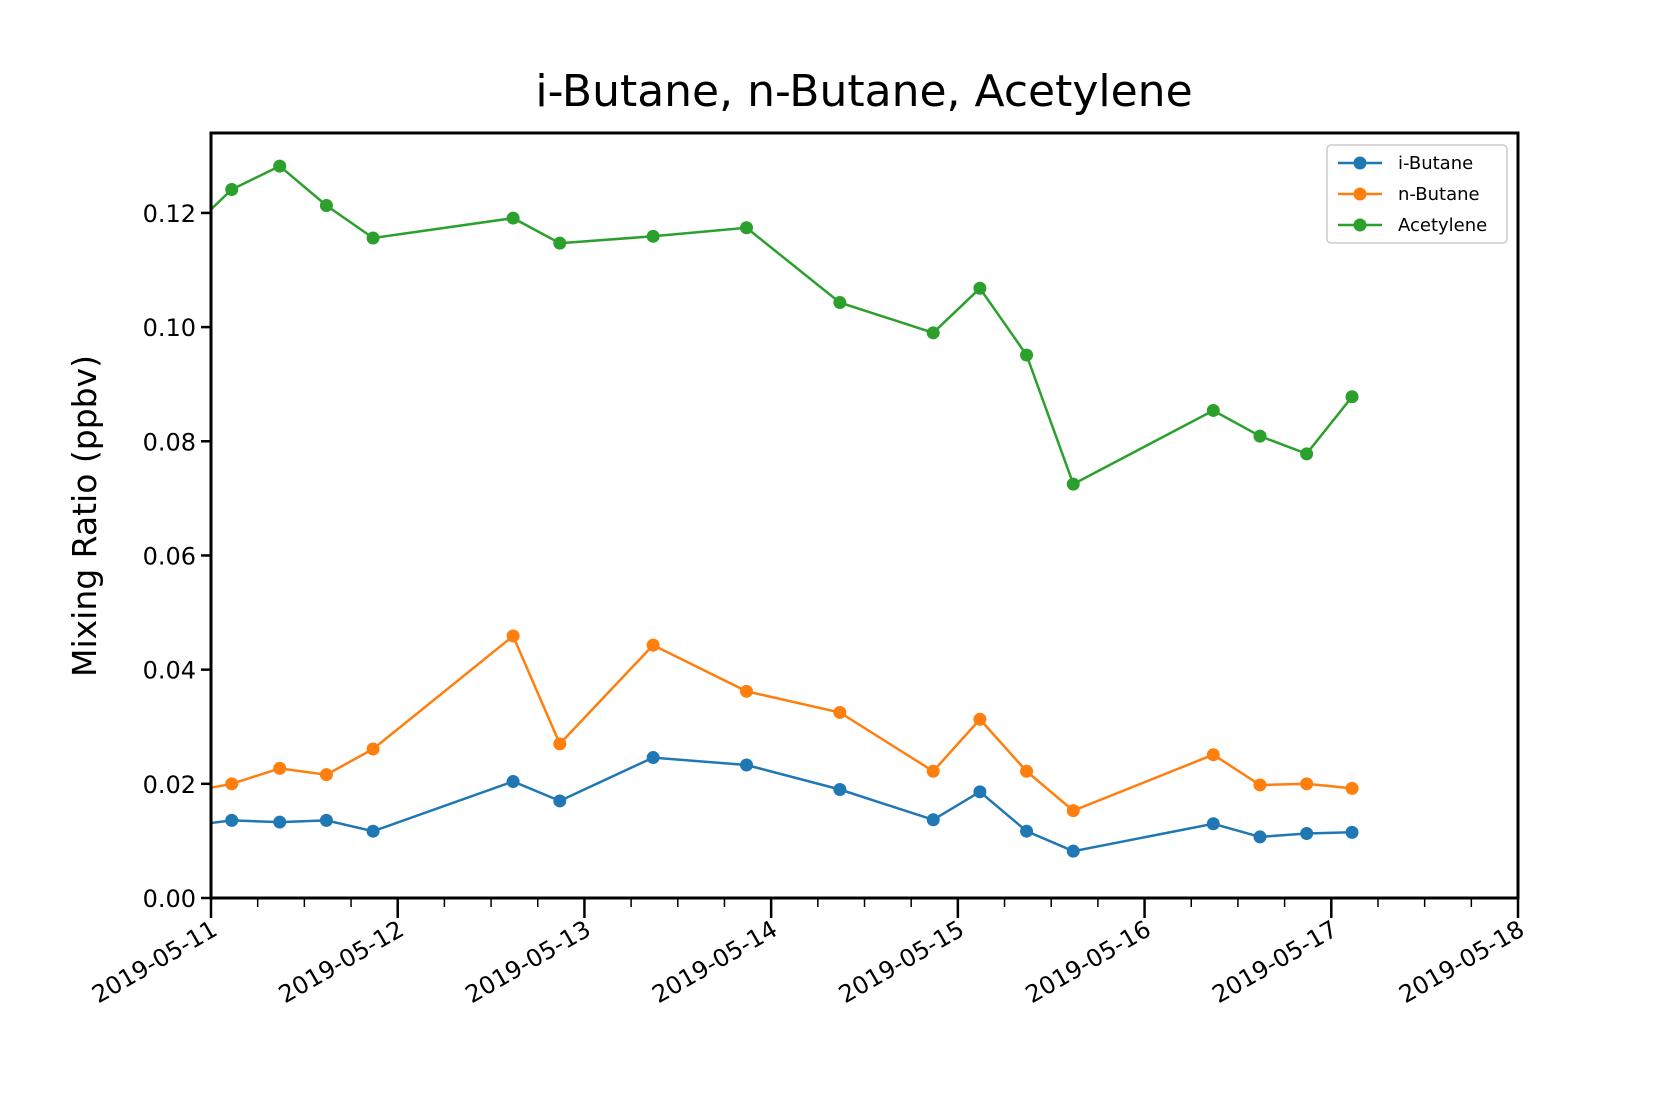 The height and width of the screenshot is (1110, 1666). What do you see at coordinates (1274, 962) in the screenshot?
I see `x-tick-label: 2019-05-17` at bounding box center [1274, 962].